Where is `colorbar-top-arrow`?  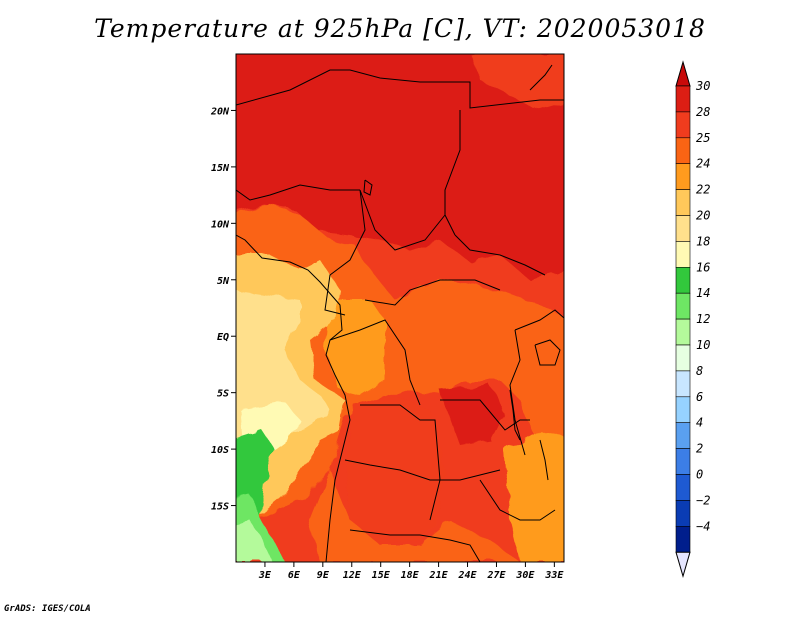
colorbar-top-arrow is located at coordinates (683, 73).